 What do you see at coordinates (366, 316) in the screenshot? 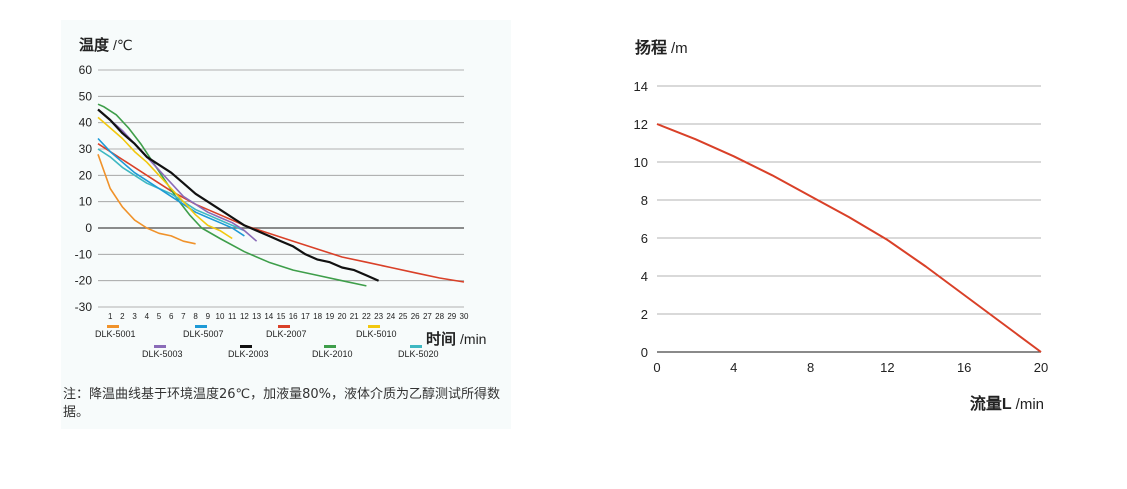
I see `x-tick-label: 22` at bounding box center [366, 316].